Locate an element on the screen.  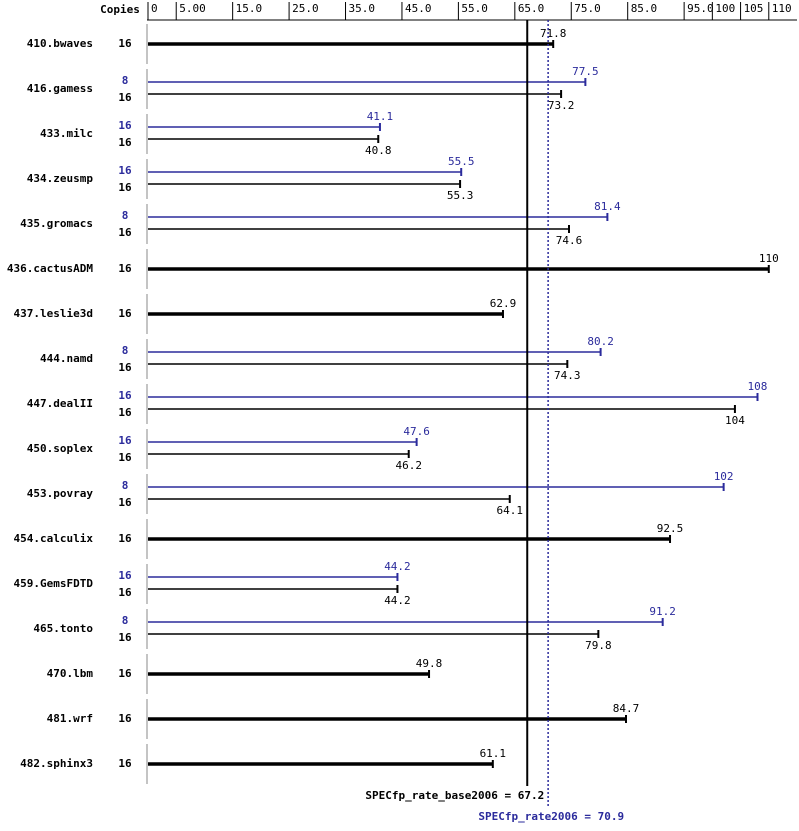
value-label: 73.2 is located at coordinates (561, 105).